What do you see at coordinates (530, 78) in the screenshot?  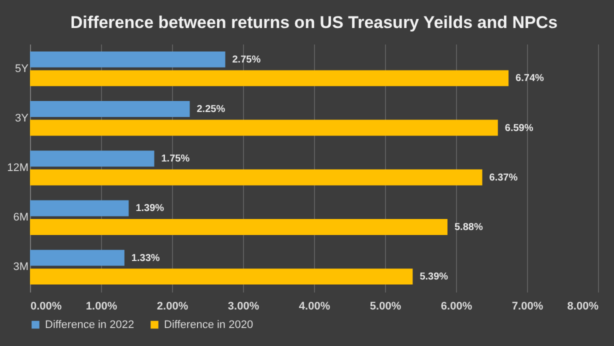 I see `data-label: 6.74%` at bounding box center [530, 78].